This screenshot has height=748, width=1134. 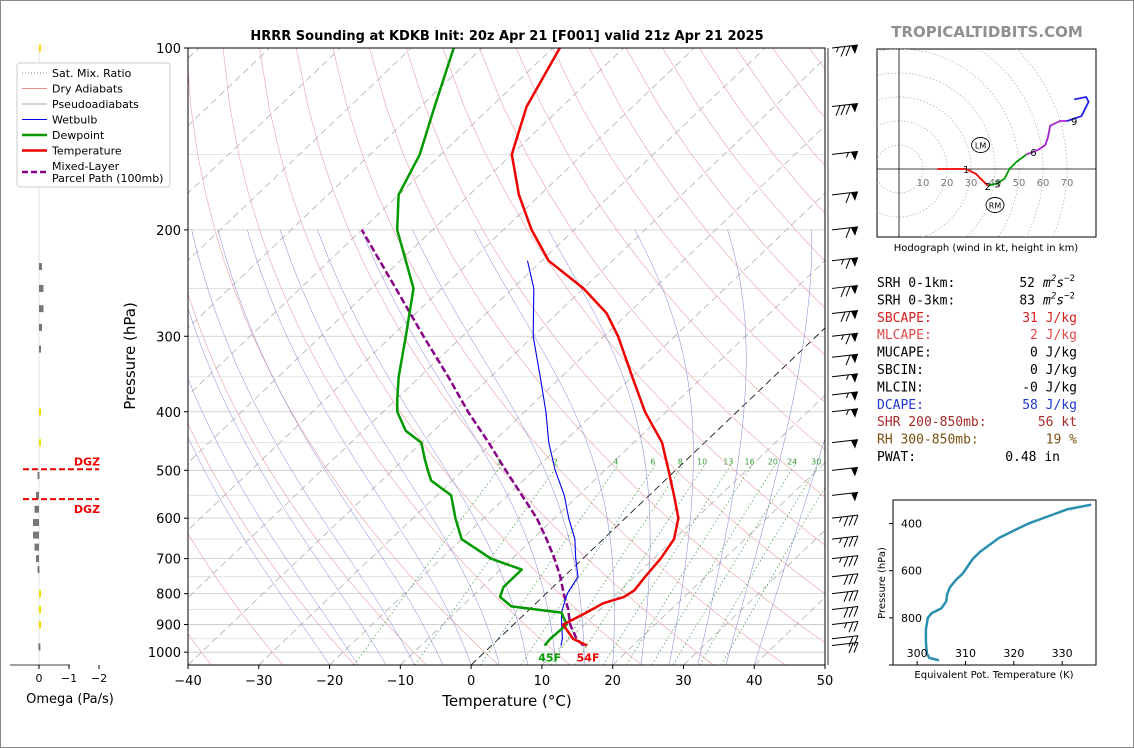 I want to click on mixing-ratio-label: 4, so click(x=615, y=462).